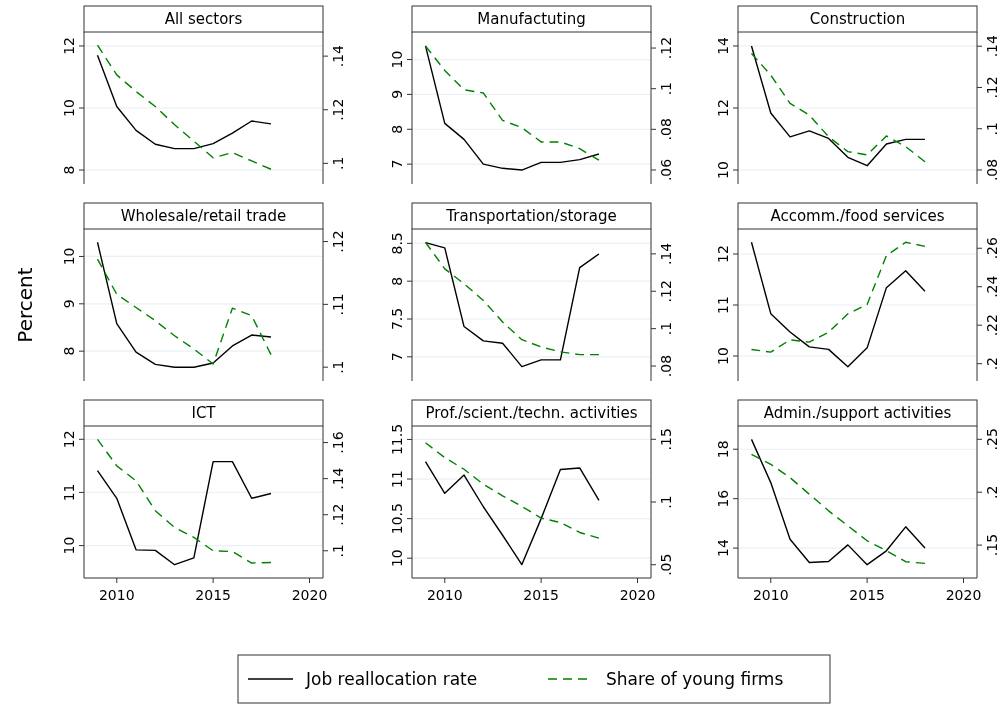 The width and height of the screenshot is (1007, 708). What do you see at coordinates (204, 413) in the screenshot?
I see `chart-title: ICT` at bounding box center [204, 413].